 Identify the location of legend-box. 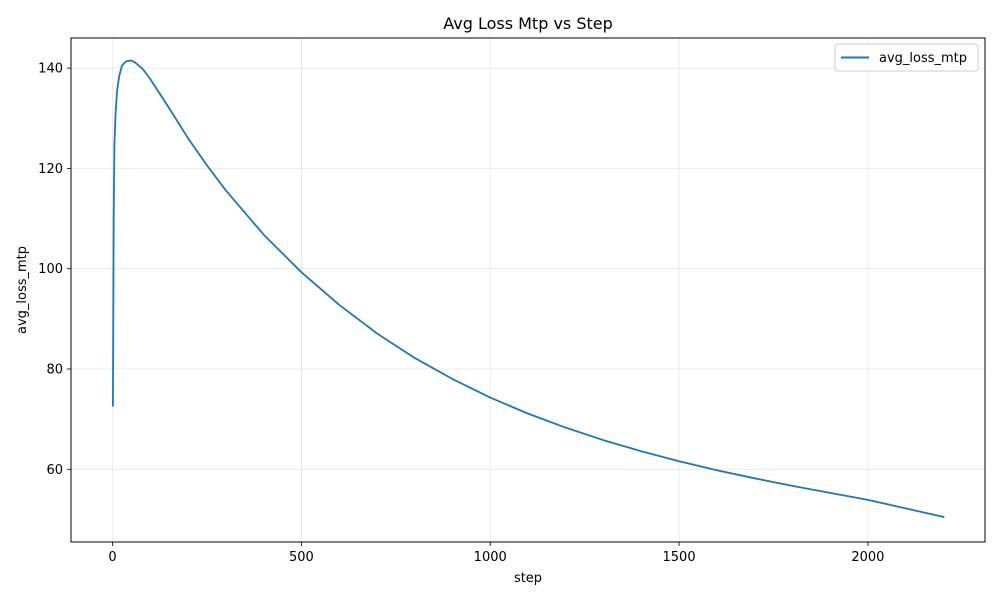
(906, 57).